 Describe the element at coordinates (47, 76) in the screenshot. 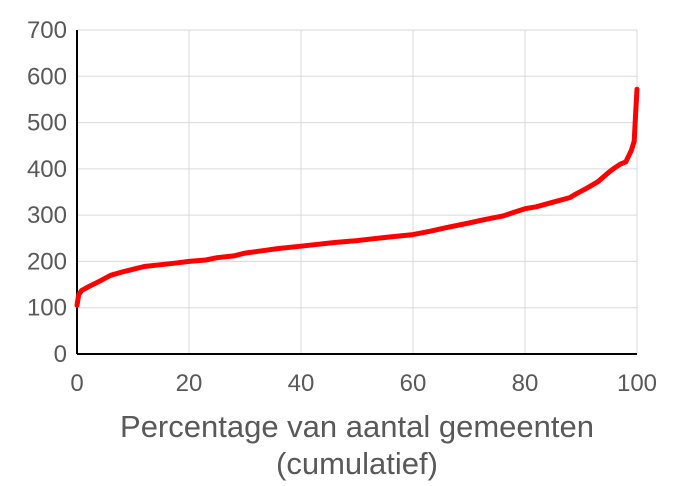

I see `y-tick-label: 600` at that location.